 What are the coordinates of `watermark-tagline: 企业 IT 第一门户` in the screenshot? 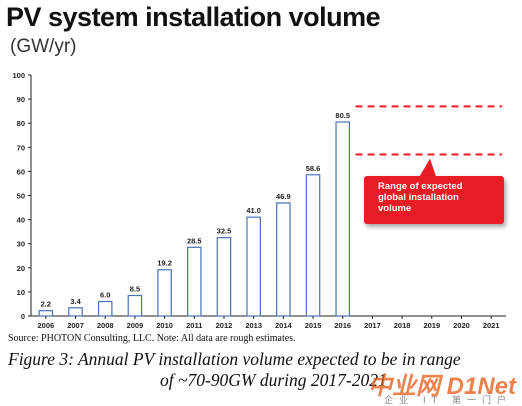 It's located at (448, 401).